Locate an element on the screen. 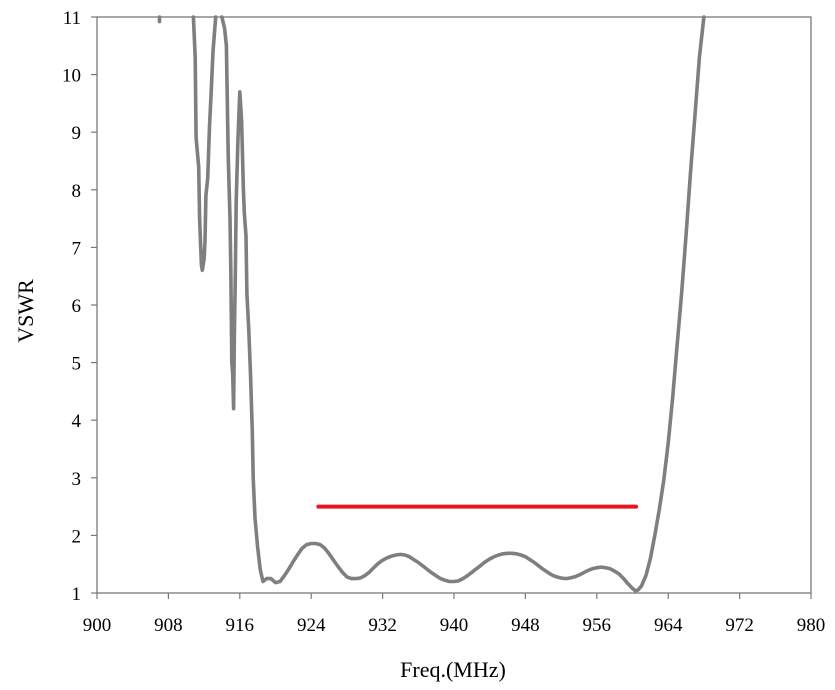 The height and width of the screenshot is (690, 835). x-tick-label: 908 is located at coordinates (168, 625).